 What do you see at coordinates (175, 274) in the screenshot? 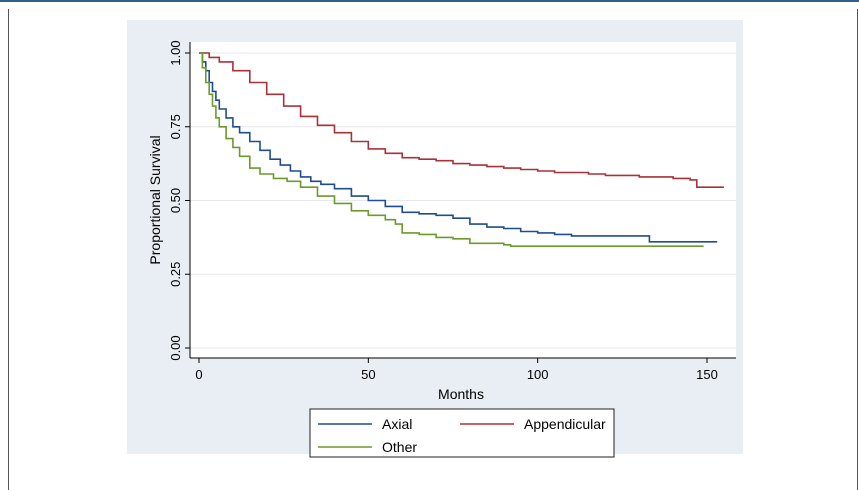
I see `y-tick-label: 0.25` at bounding box center [175, 274].